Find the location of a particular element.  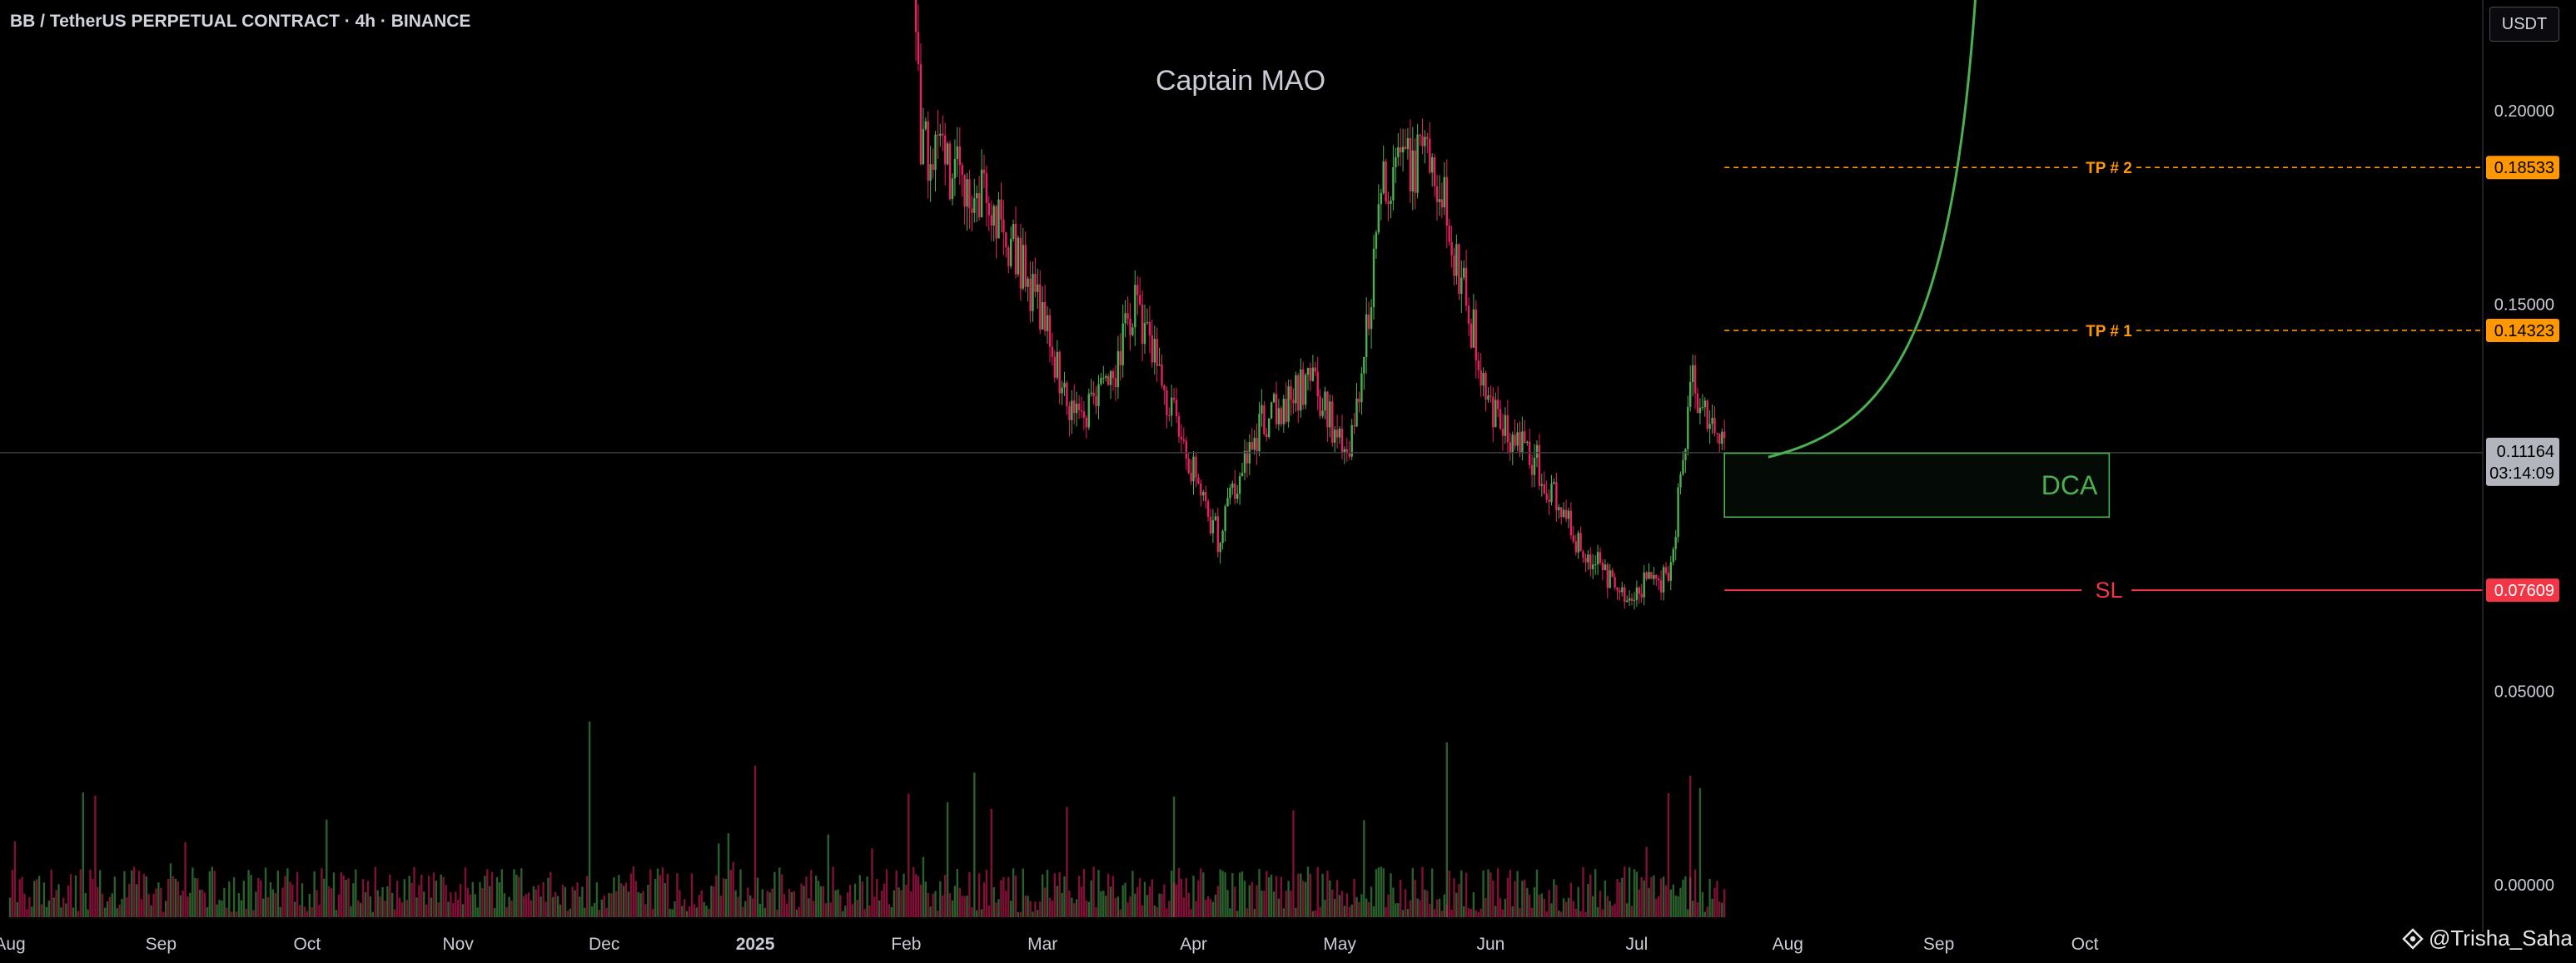

tp-1-price-tag-text: 0.14323 is located at coordinates (2524, 331).